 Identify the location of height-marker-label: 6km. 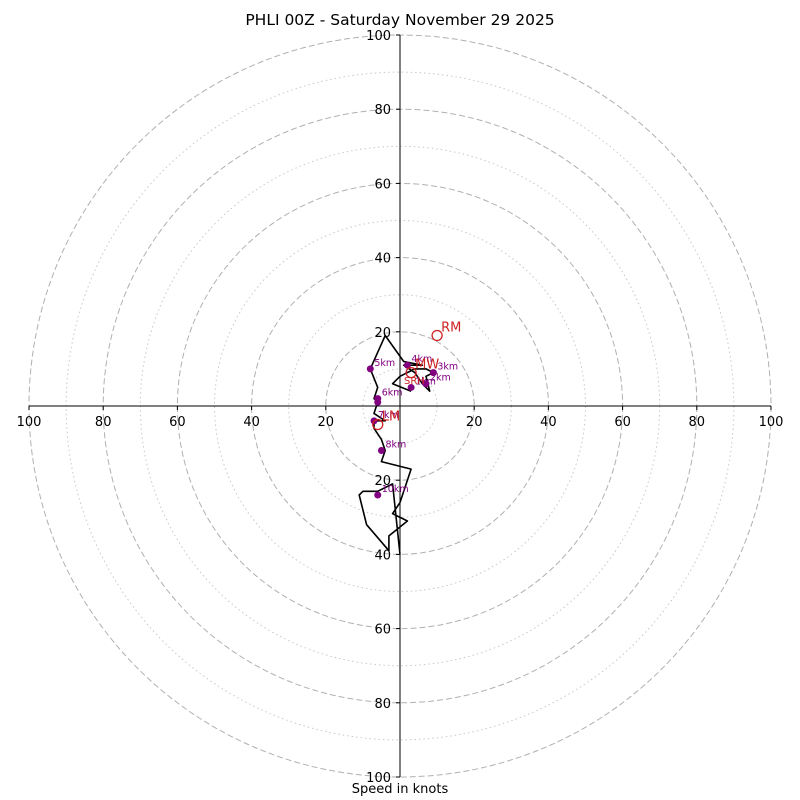
(392, 393).